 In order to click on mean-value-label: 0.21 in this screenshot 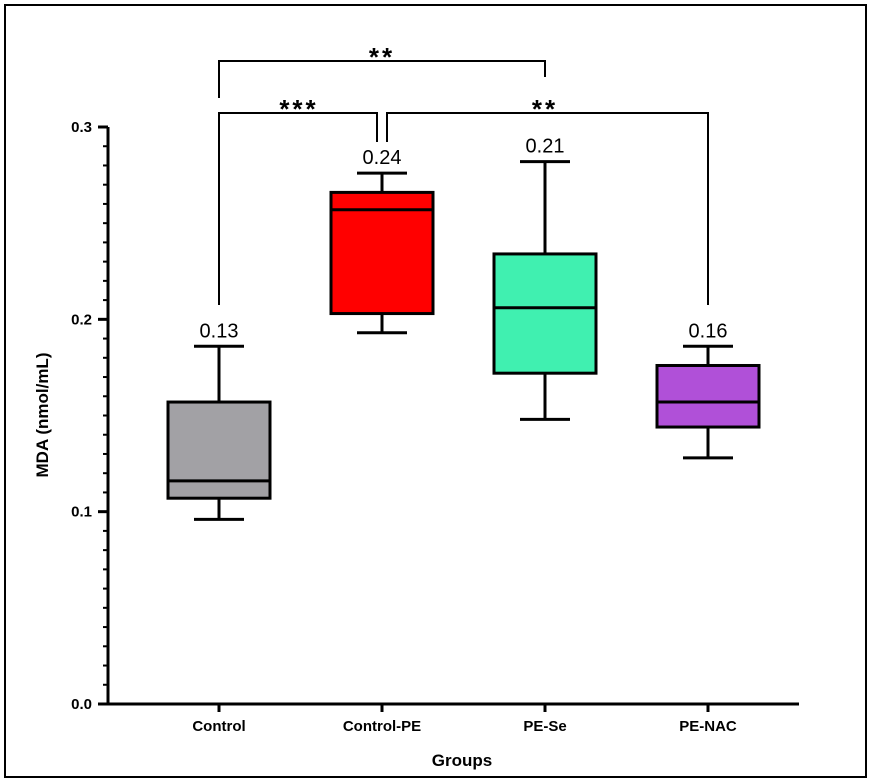, I will do `click(545, 147)`.